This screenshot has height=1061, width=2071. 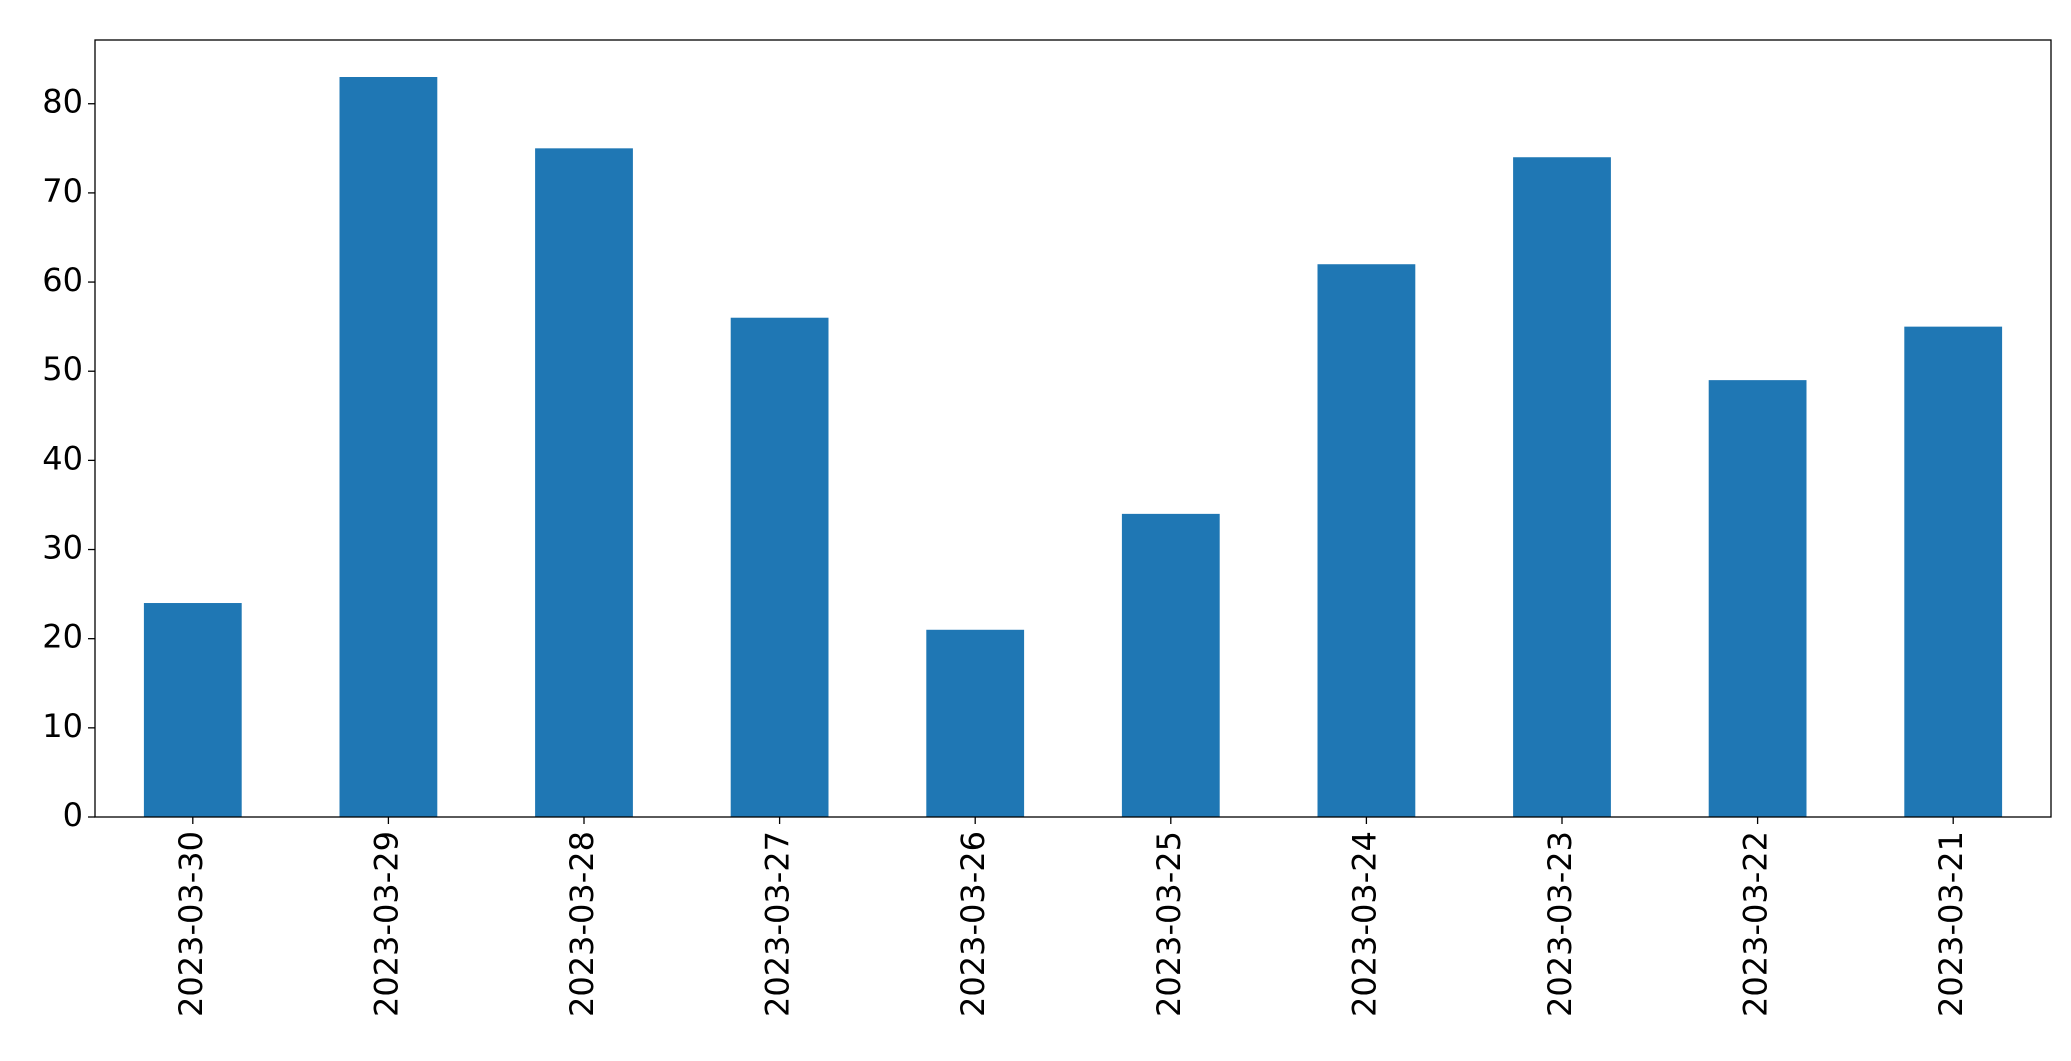 I want to click on y-tick-label: 20, so click(x=62, y=637).